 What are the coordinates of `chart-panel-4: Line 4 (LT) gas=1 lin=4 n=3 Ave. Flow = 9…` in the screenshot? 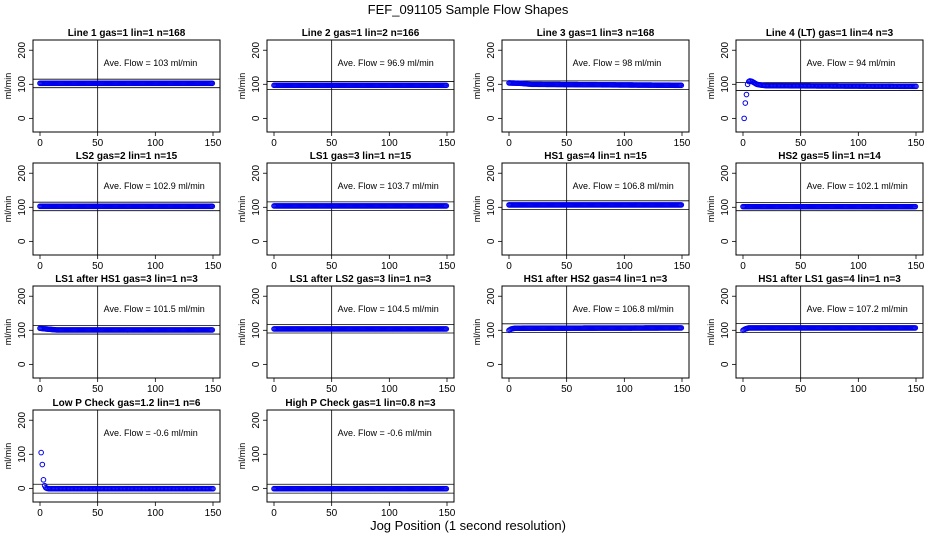 It's located at (815, 88).